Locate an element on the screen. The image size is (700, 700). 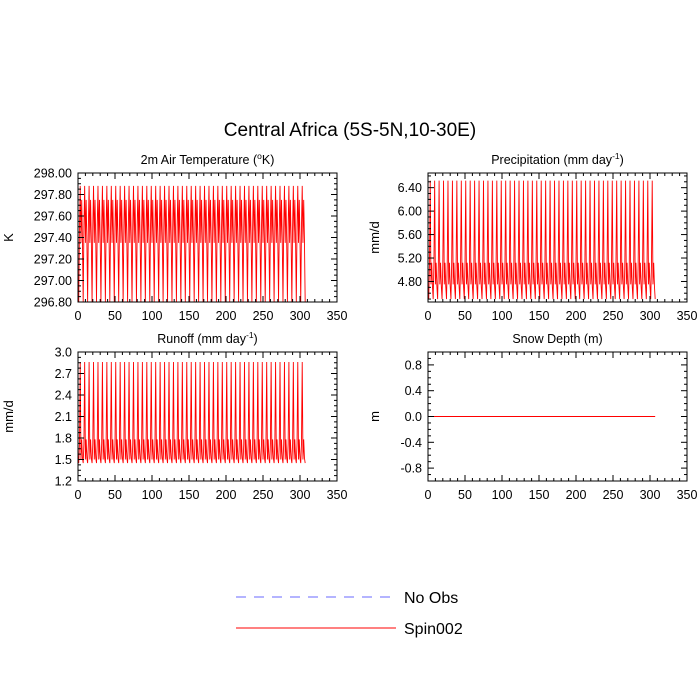
plot-frame is located at coordinates (557, 237).